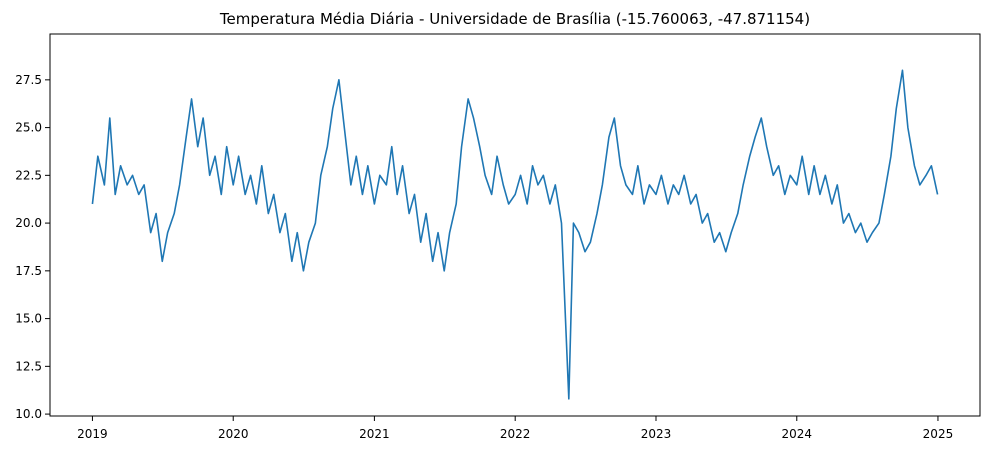 Image resolution: width=990 pixels, height=455 pixels. Describe the element at coordinates (28, 128) in the screenshot. I see `y-tick-label: 25.0` at that location.